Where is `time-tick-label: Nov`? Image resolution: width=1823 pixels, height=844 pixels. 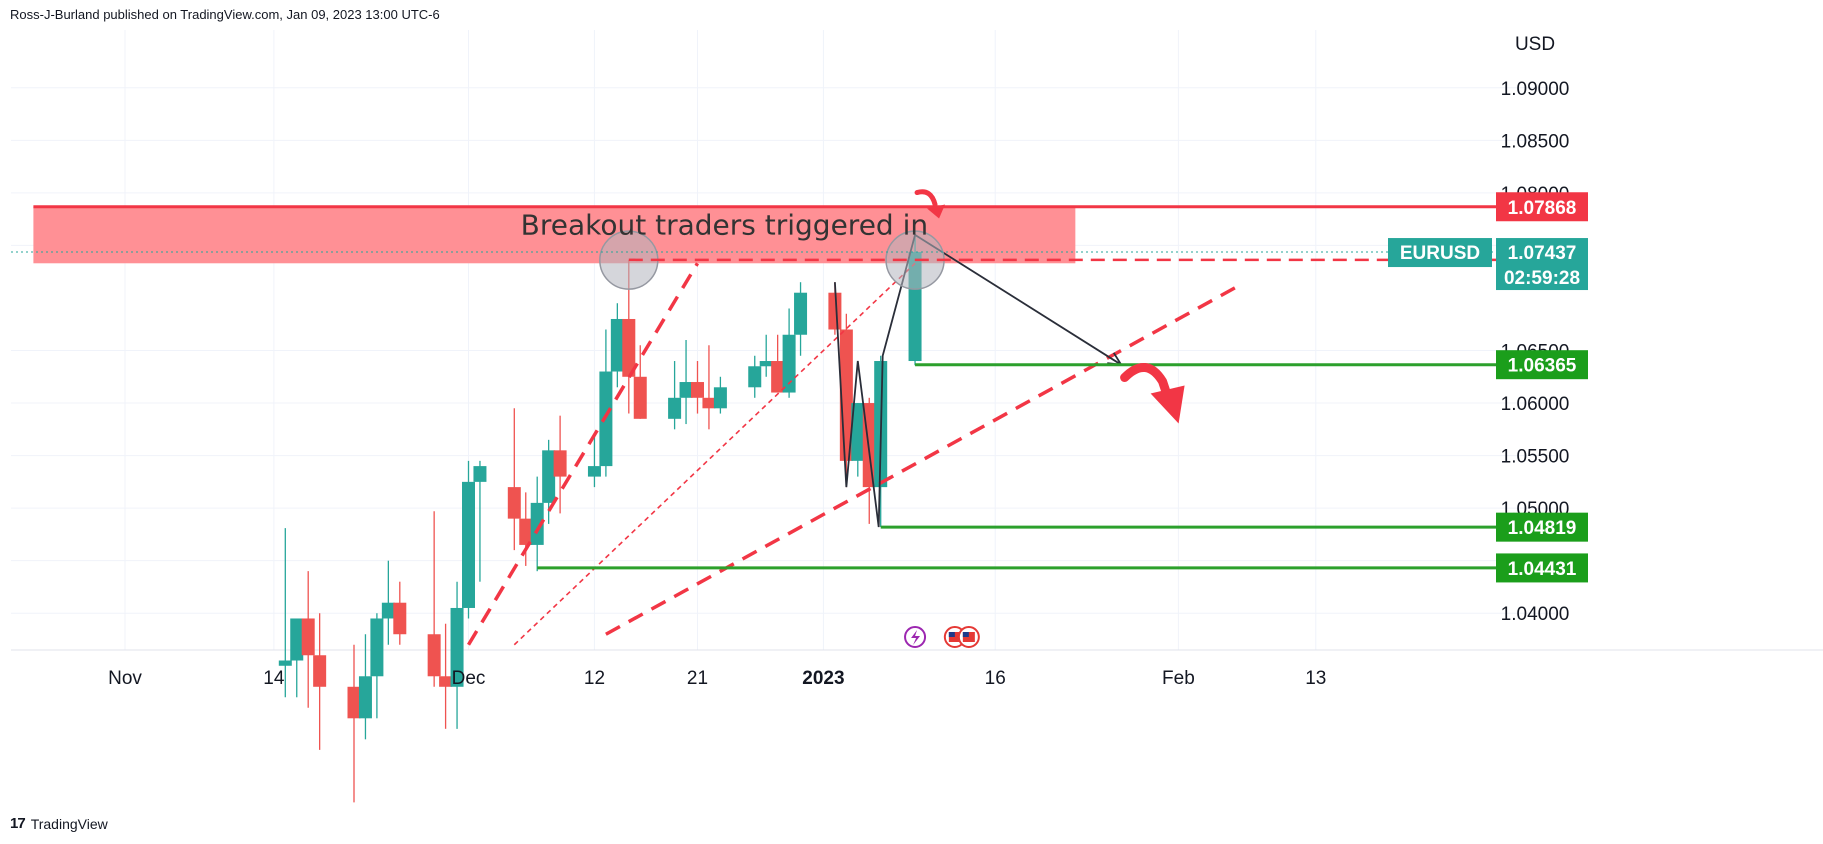 time-tick-label: Nov is located at coordinates (125, 678).